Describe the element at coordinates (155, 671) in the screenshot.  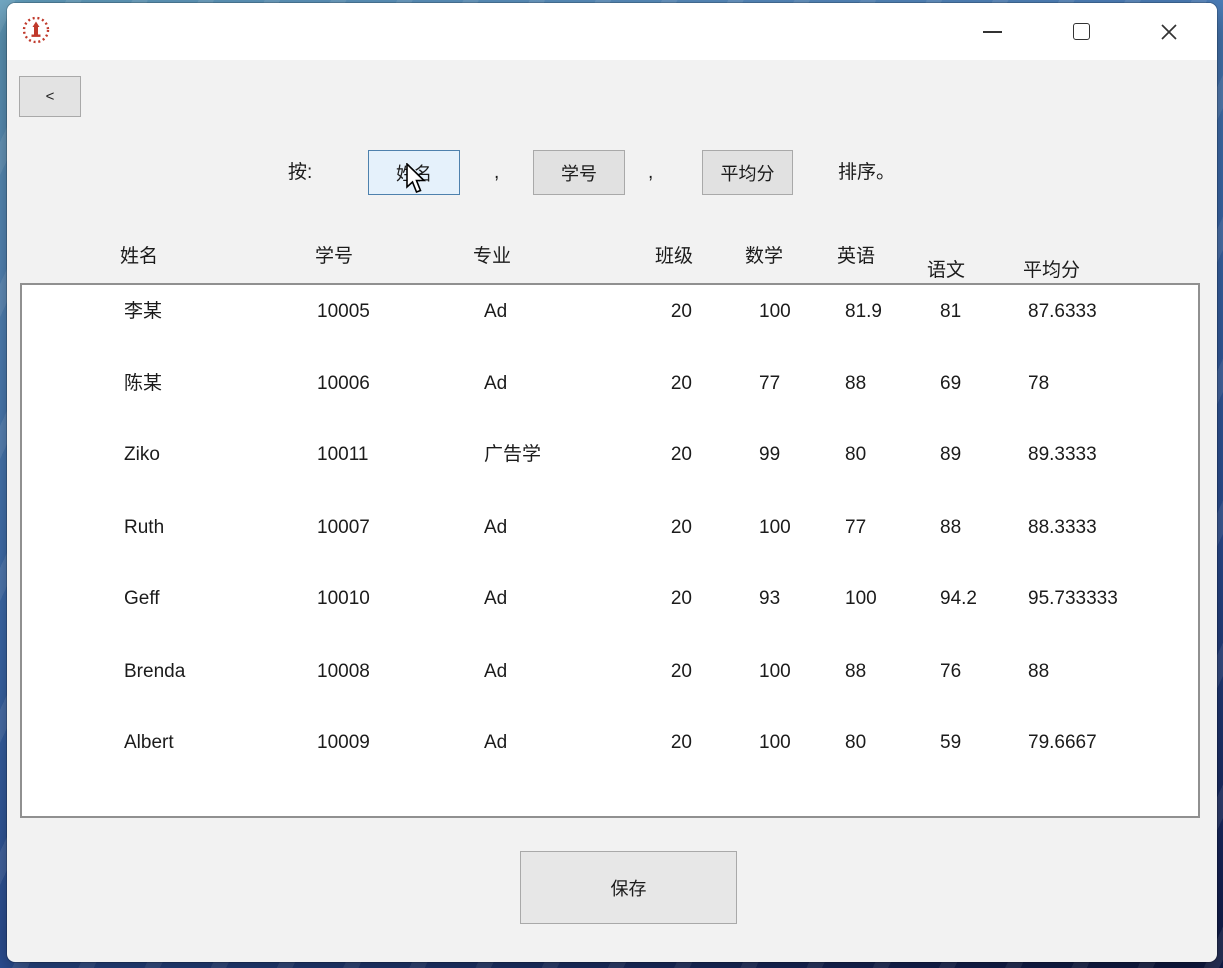
I see `cell-name: Brenda` at that location.